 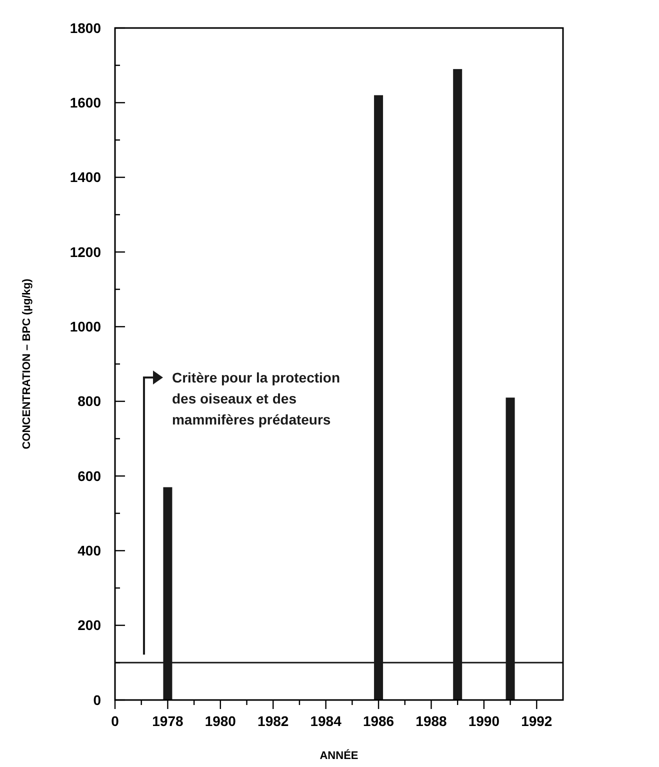 I want to click on y-tick-label: 1000, so click(x=86, y=326).